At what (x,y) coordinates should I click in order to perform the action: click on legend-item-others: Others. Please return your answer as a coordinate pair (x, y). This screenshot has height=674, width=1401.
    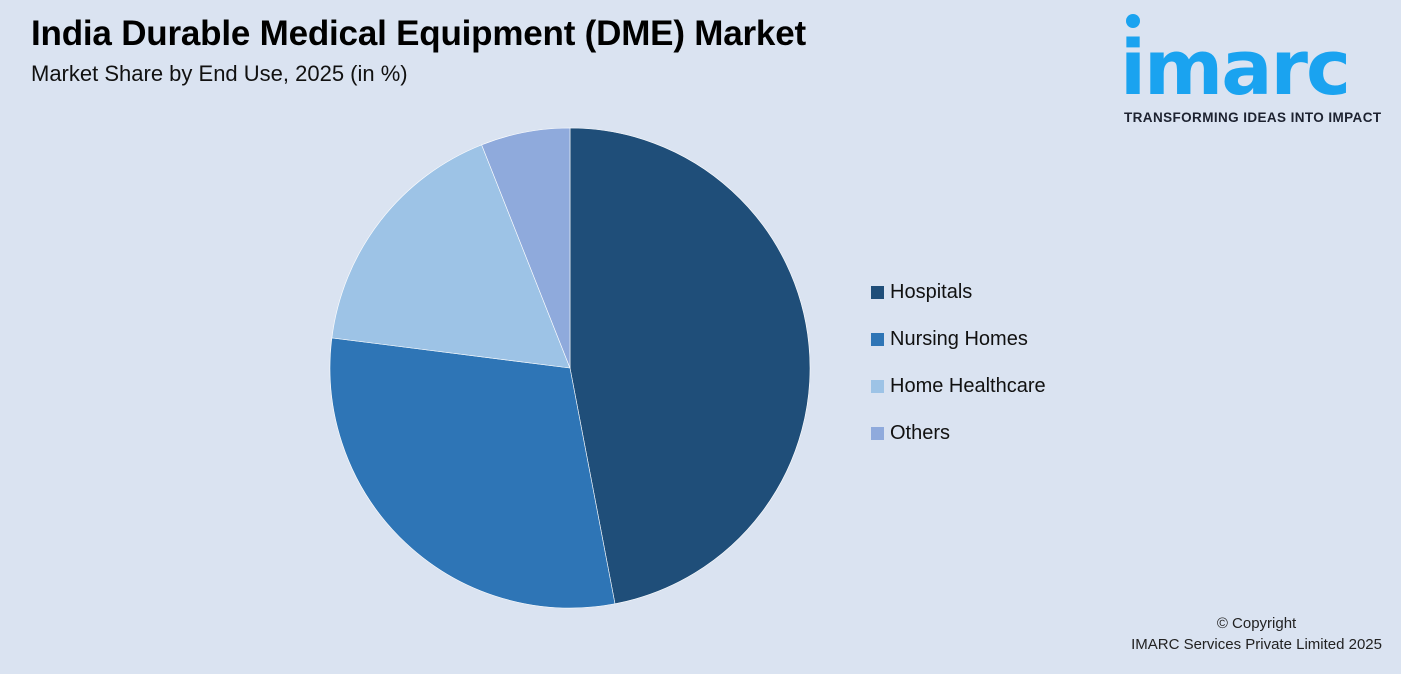
    Looking at the image, I should click on (958, 433).